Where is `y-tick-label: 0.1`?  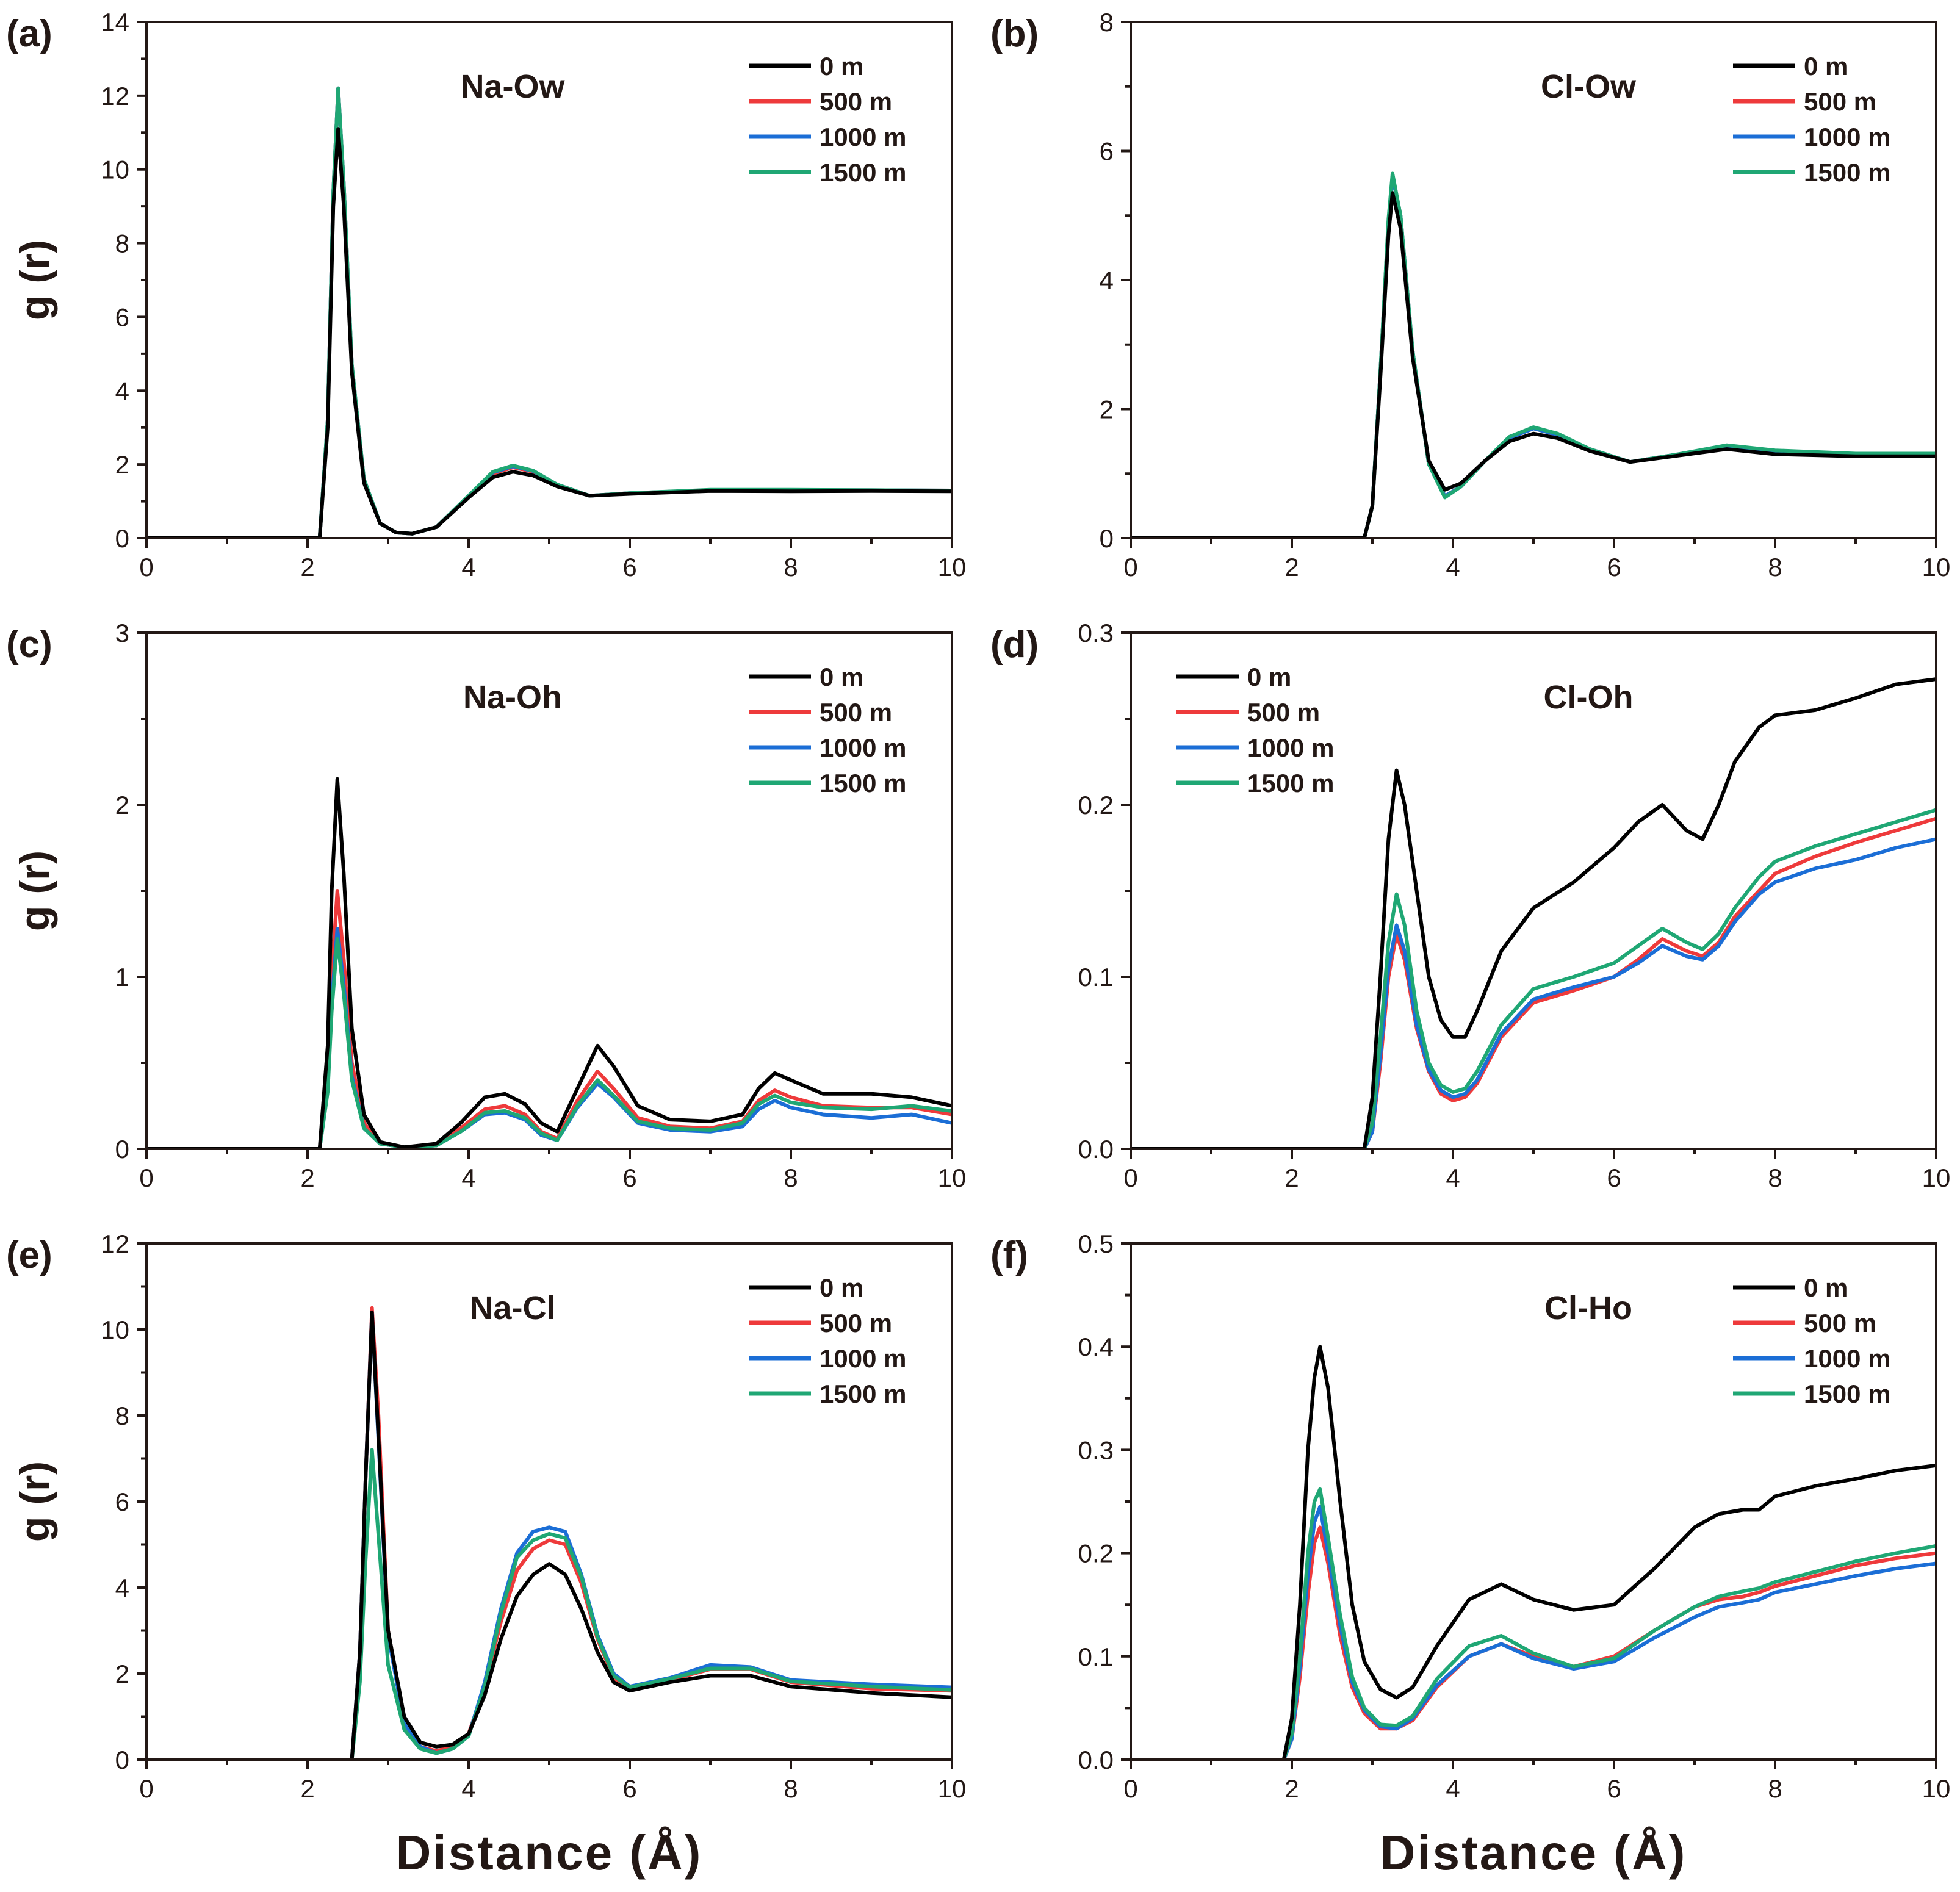 y-tick-label: 0.1 is located at coordinates (1096, 977).